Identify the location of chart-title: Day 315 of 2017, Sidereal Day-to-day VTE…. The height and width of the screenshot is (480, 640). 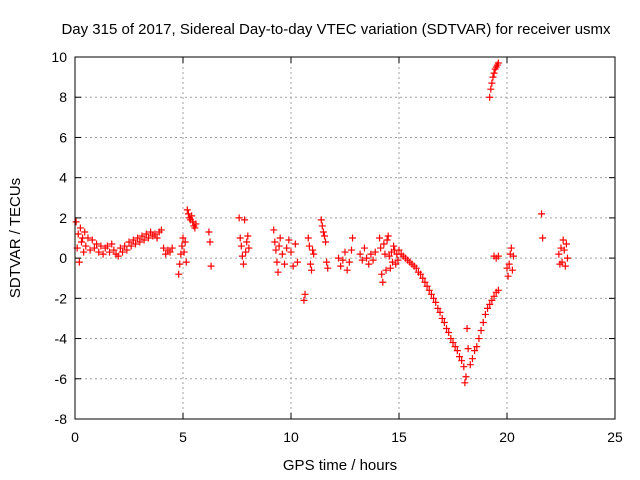
(336, 29).